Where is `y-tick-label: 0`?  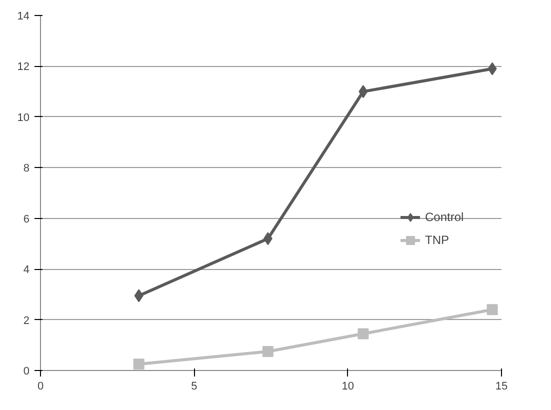
y-tick-label: 0 is located at coordinates (26, 372).